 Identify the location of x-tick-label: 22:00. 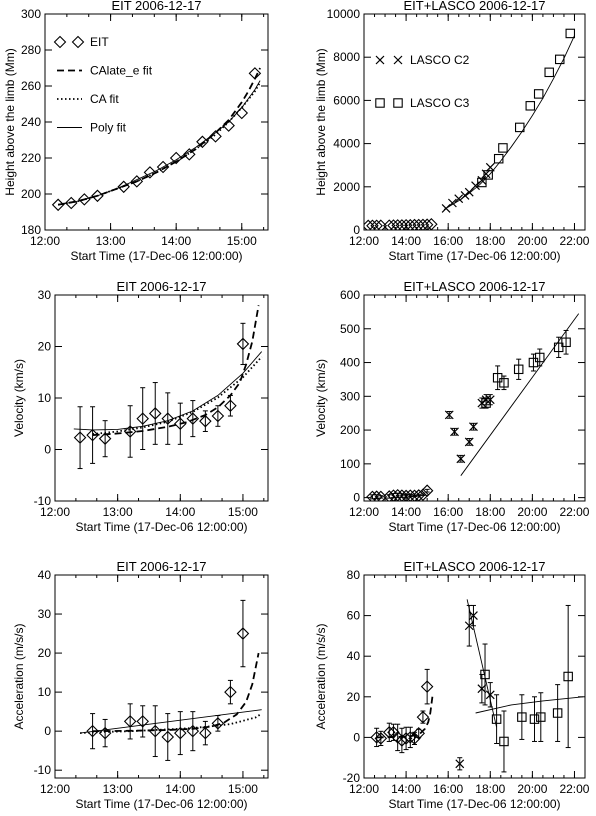
(574, 789).